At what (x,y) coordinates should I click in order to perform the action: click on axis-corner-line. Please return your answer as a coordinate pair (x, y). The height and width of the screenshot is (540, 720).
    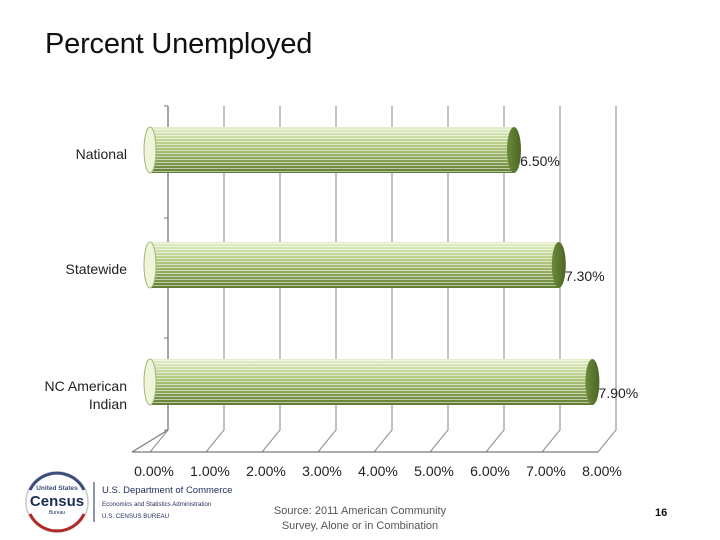
    Looking at the image, I should click on (150, 441).